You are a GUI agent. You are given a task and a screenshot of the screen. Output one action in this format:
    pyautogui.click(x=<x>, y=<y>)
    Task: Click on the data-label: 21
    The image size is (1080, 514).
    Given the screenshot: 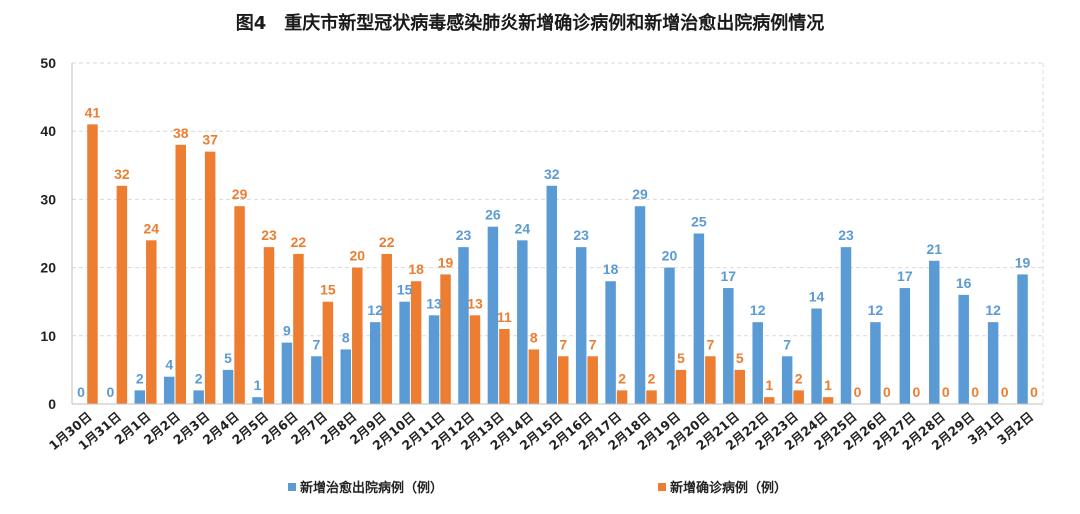 What is the action you would take?
    pyautogui.click(x=934, y=249)
    